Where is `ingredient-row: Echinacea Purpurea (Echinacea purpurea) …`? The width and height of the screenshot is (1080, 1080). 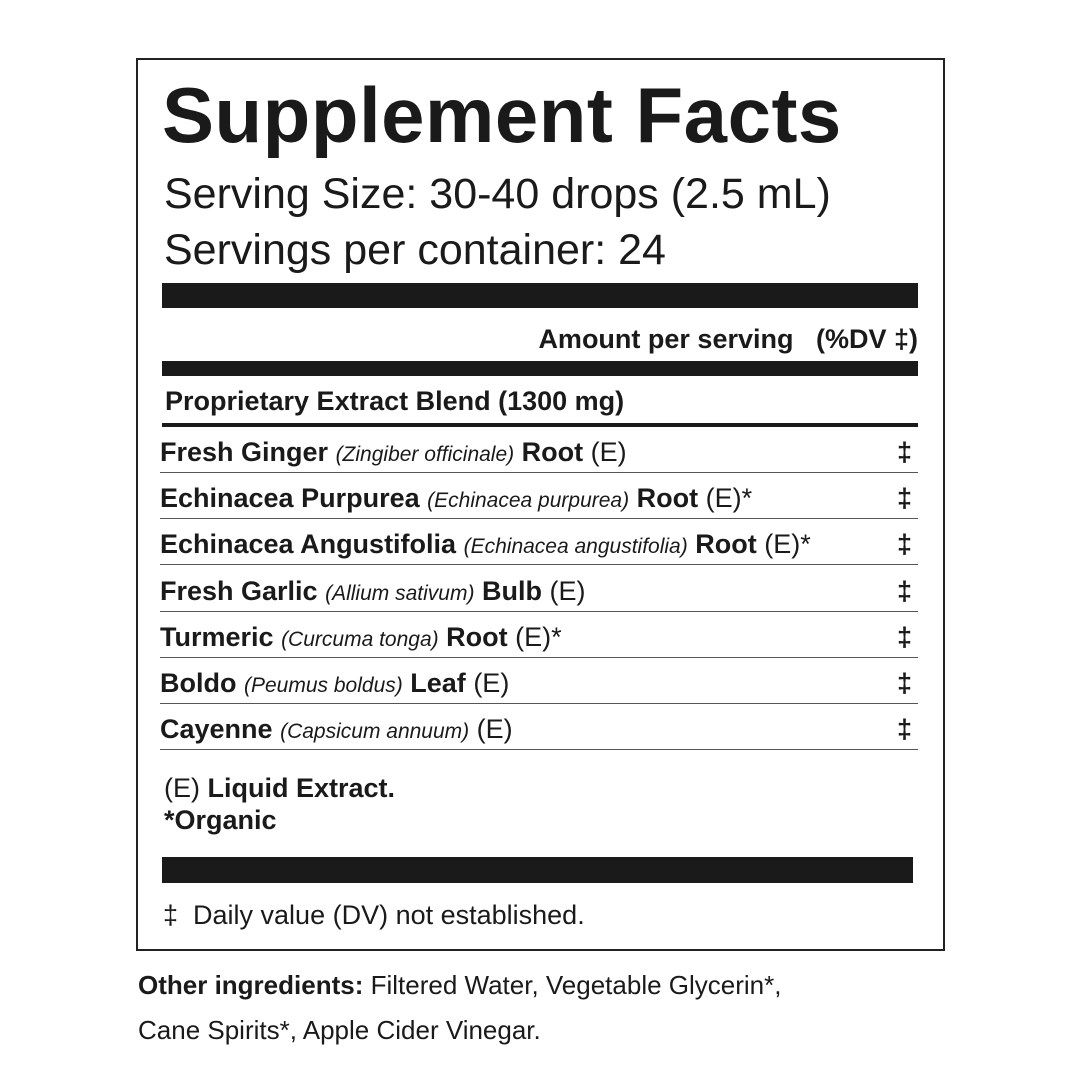 ingredient-row: Echinacea Purpurea (Echinacea purpurea) … is located at coordinates (539, 496).